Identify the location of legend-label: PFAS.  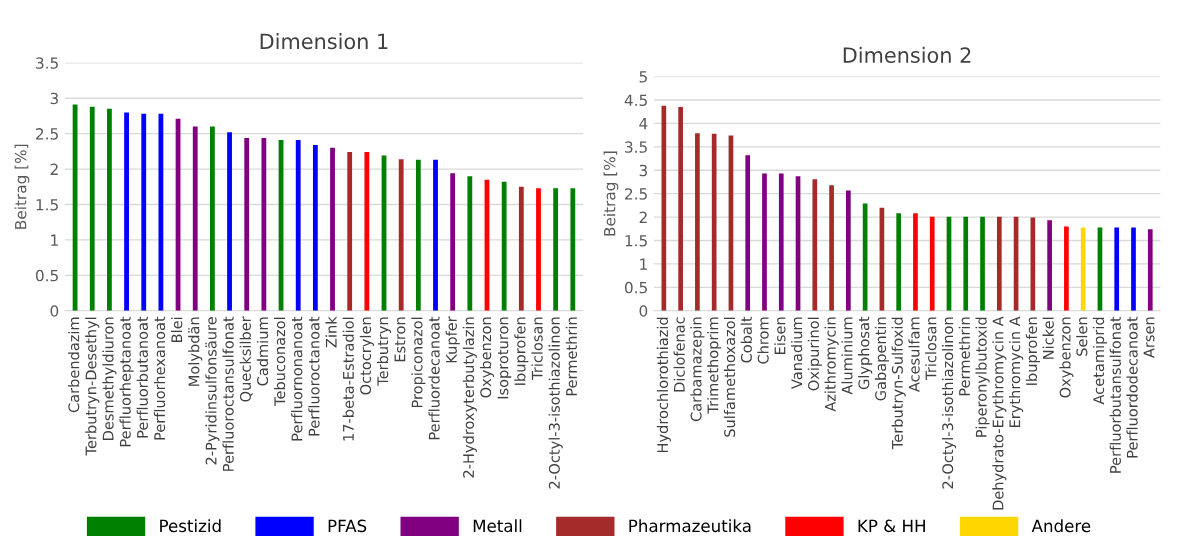
(347, 526).